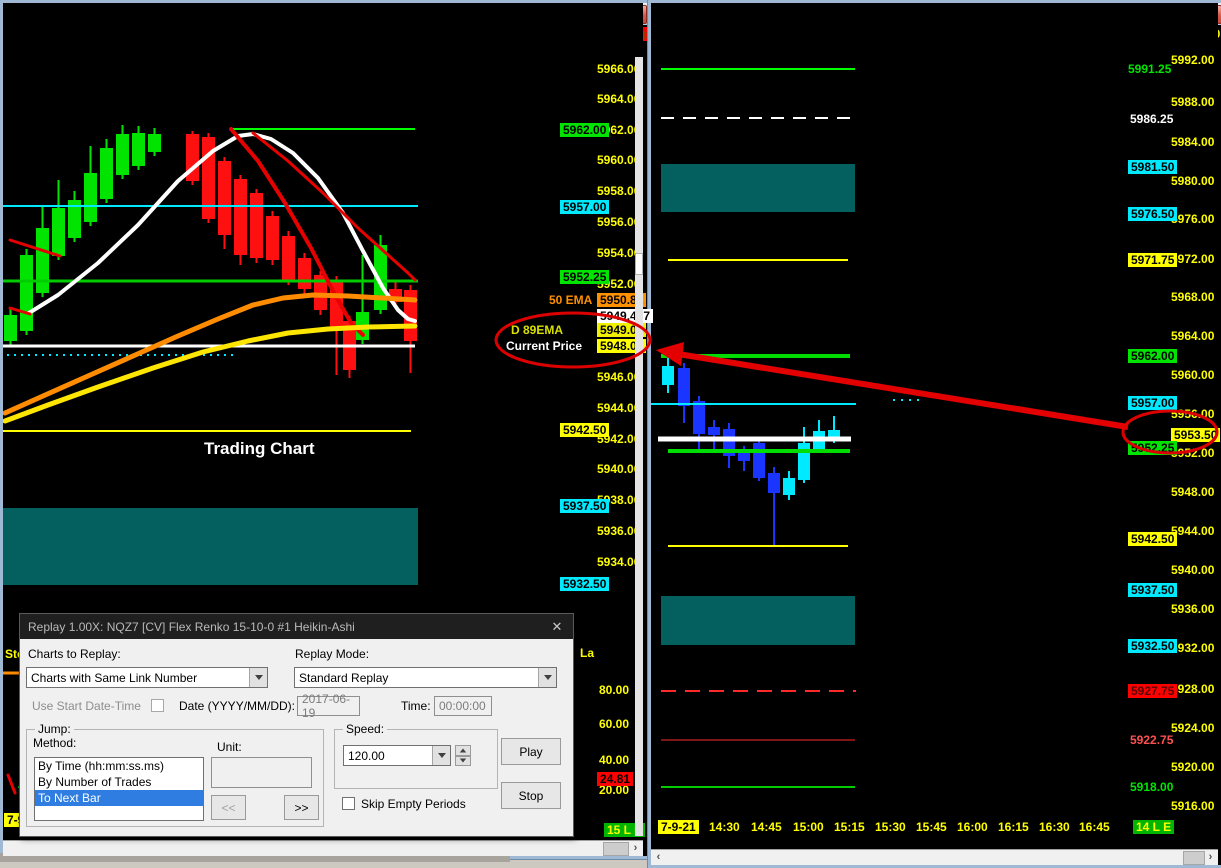 Image resolution: width=1221 pixels, height=868 pixels. I want to click on jump-back-button: <<, so click(228, 807).